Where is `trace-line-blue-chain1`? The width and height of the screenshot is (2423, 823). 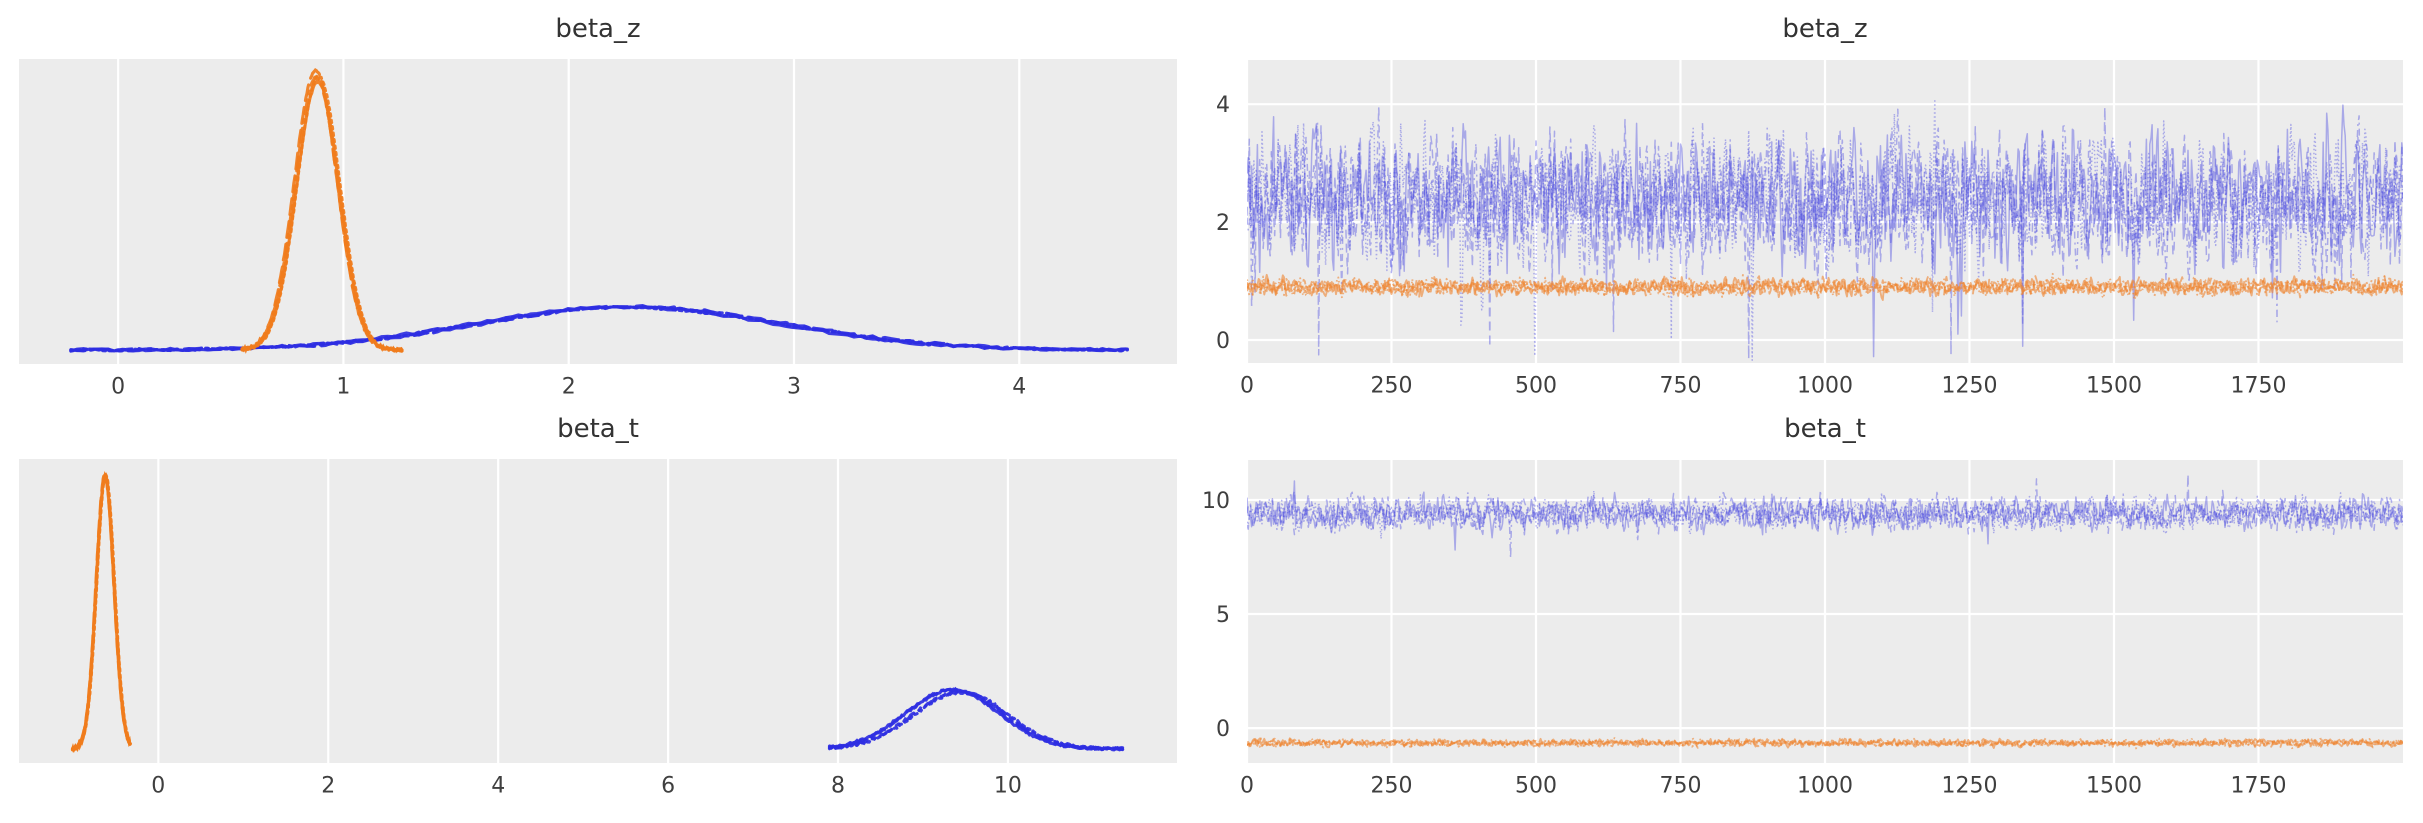 trace-line-blue-chain1 is located at coordinates (1825, 233).